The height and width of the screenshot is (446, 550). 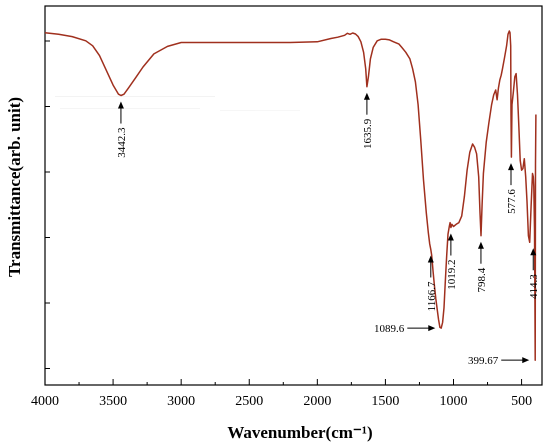 What do you see at coordinates (47, 204) in the screenshot?
I see `y-axis-ticks` at bounding box center [47, 204].